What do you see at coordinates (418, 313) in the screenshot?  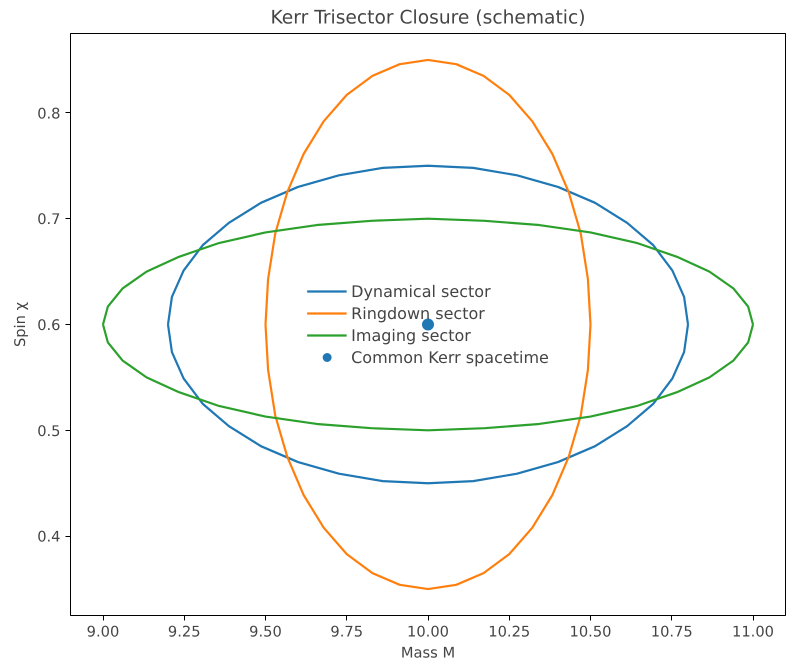 I see `legend-label: Ringdown sector` at bounding box center [418, 313].